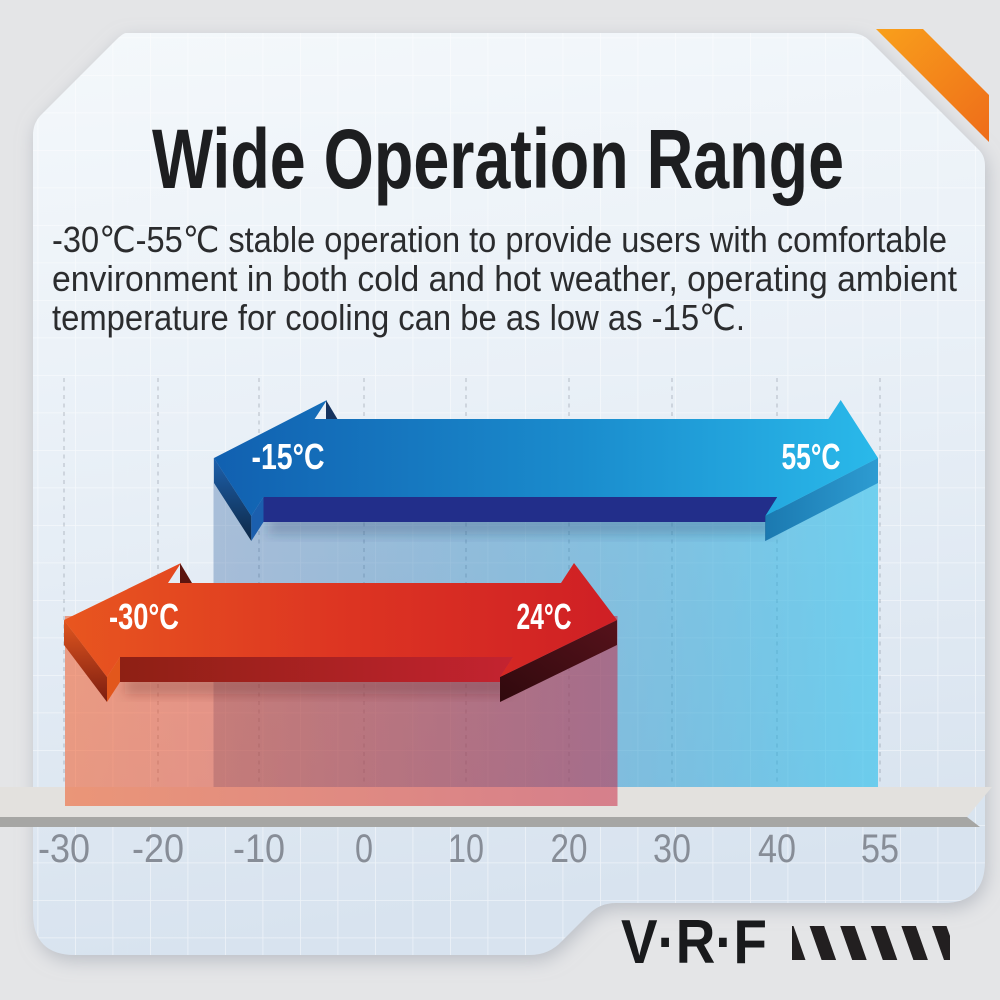 This screenshot has width=1000, height=1000. What do you see at coordinates (64, 849) in the screenshot?
I see `svg-text: -30` at bounding box center [64, 849].